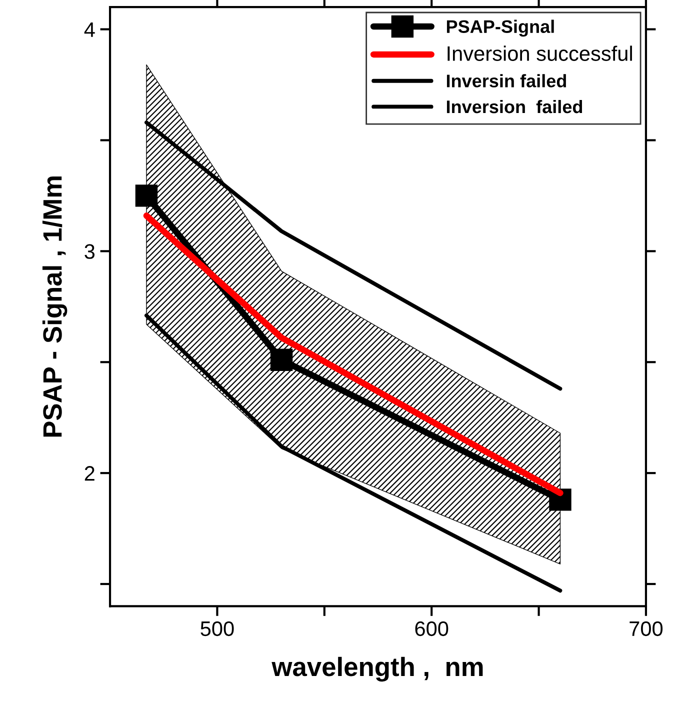 This screenshot has width=675, height=709. I want to click on y-axis-title: PSAP - Signal , 1/Mm, so click(55, 306).